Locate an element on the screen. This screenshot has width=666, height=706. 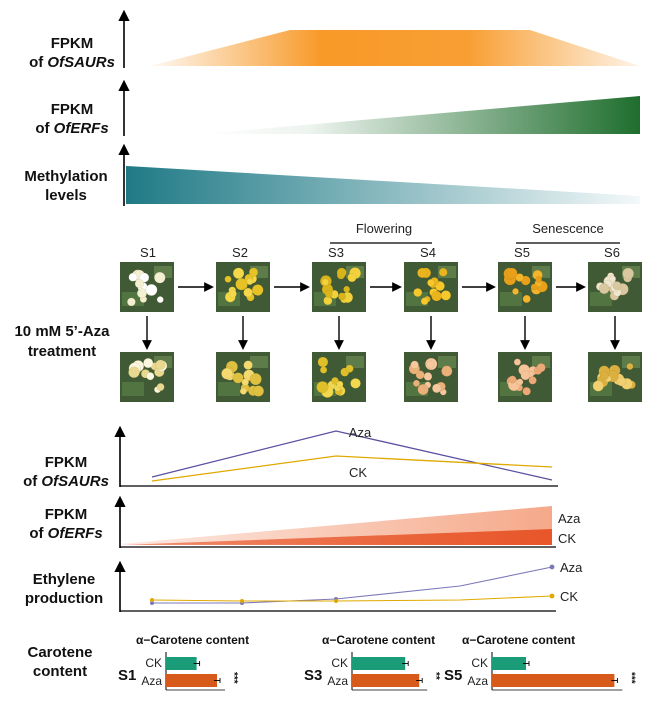
erfs-label-line2: of OfERFs is located at coordinates (71, 128).